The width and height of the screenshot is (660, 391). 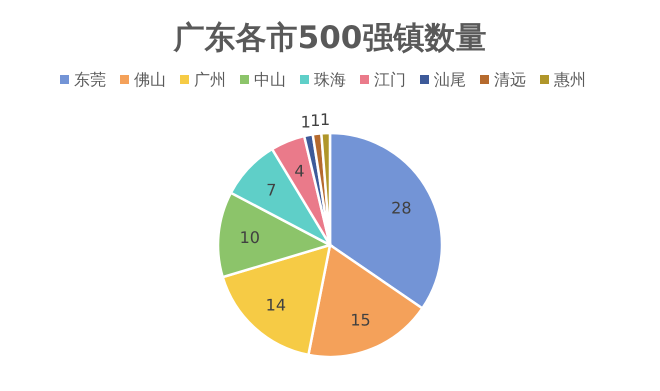 I want to click on data-label: 14, so click(x=276, y=305).